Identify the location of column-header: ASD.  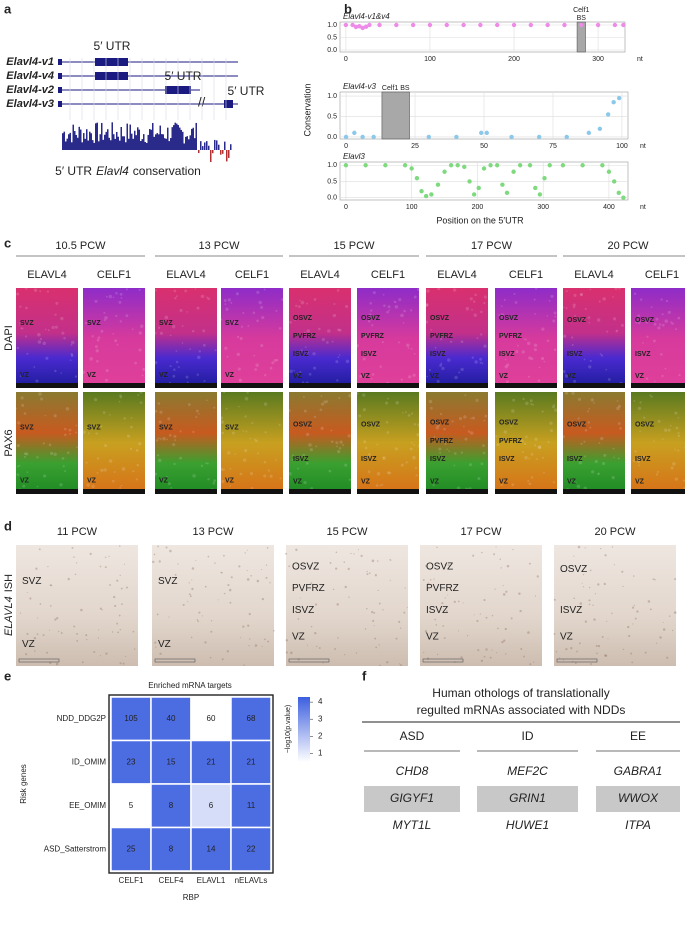
(412, 736).